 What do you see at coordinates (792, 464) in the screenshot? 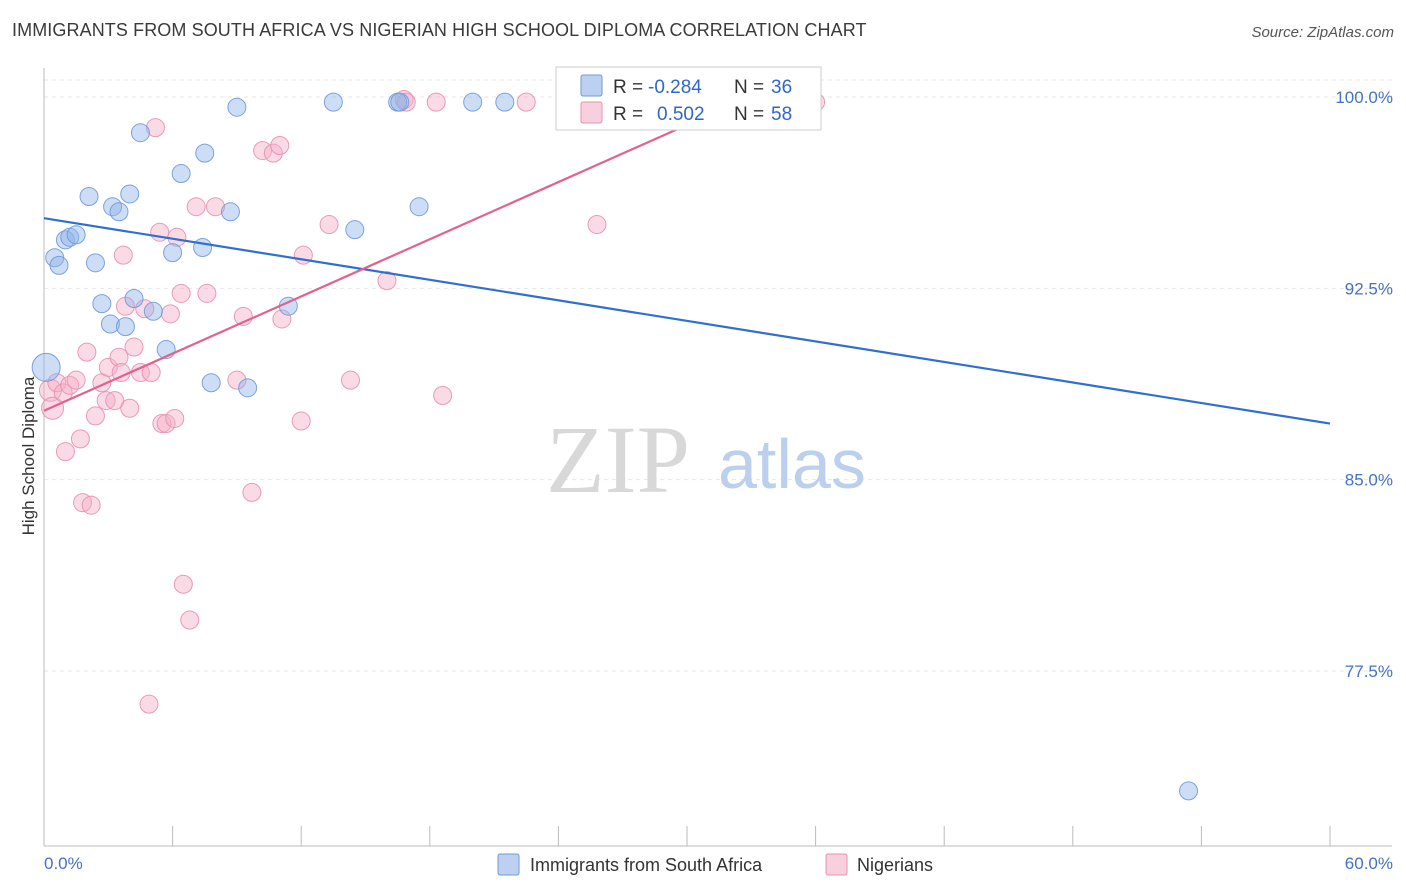
I see `watermark-atlas: atlas` at bounding box center [792, 464].